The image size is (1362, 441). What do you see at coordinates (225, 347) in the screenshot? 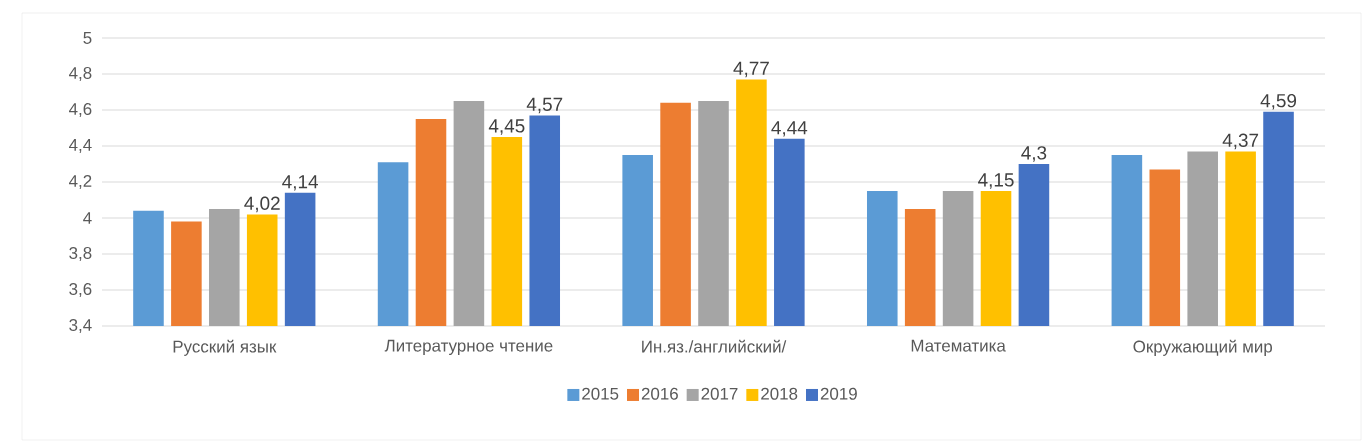
I see `x-tick-label: Русский язык` at bounding box center [225, 347].